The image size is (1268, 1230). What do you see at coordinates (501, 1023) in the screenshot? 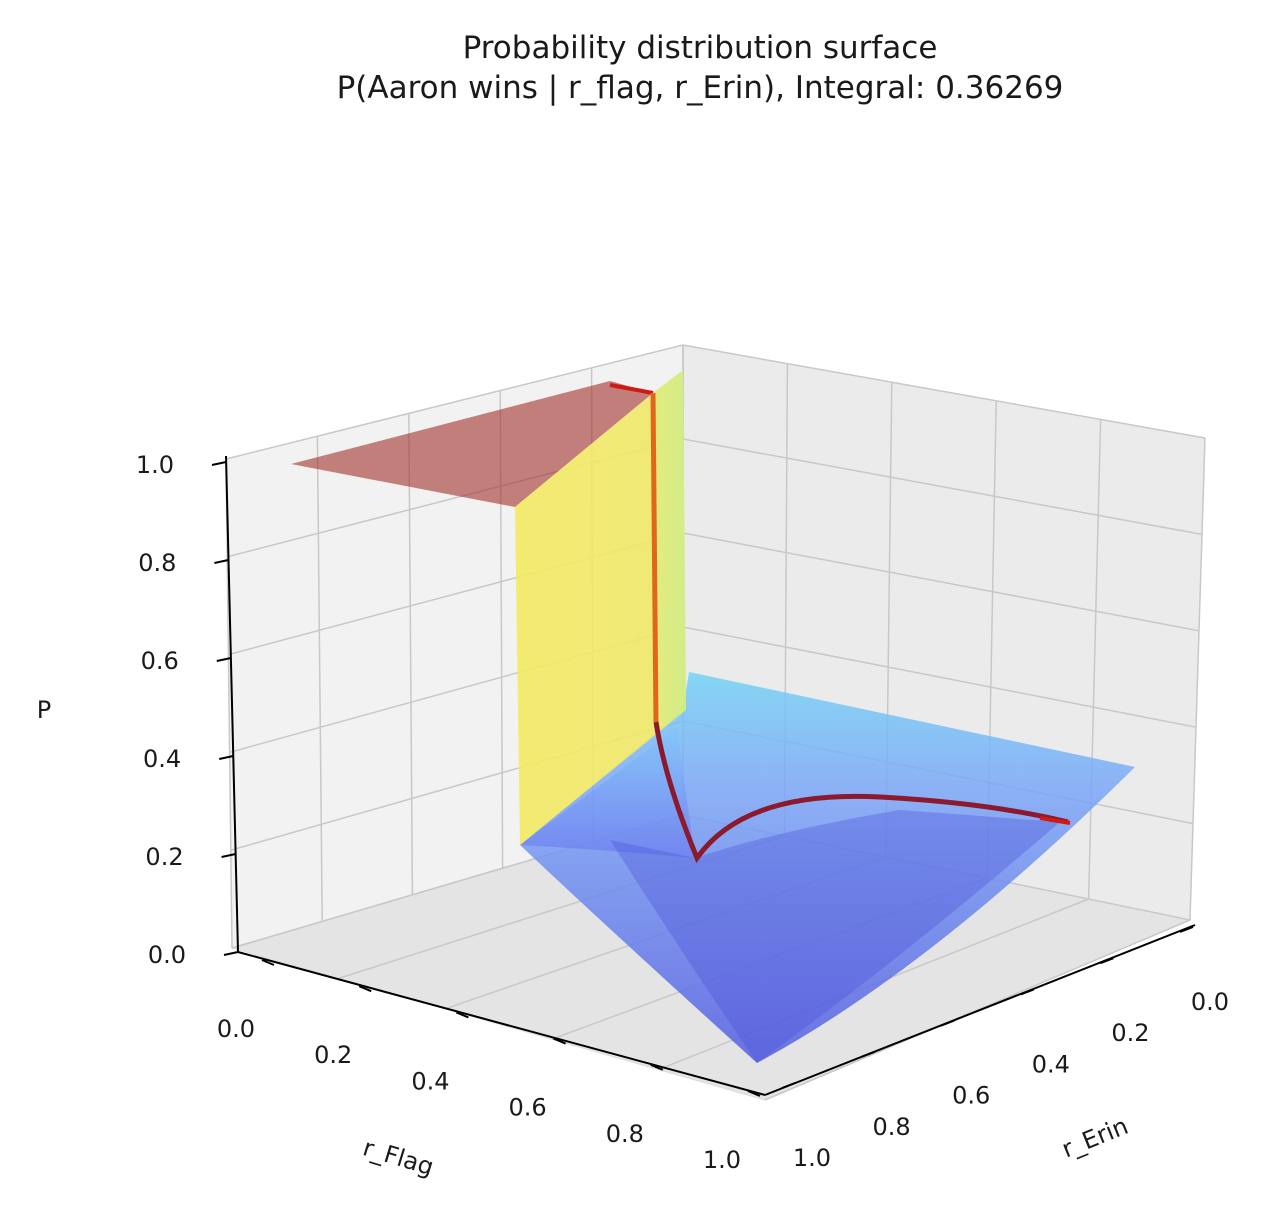
I see `x-axis-line` at bounding box center [501, 1023].